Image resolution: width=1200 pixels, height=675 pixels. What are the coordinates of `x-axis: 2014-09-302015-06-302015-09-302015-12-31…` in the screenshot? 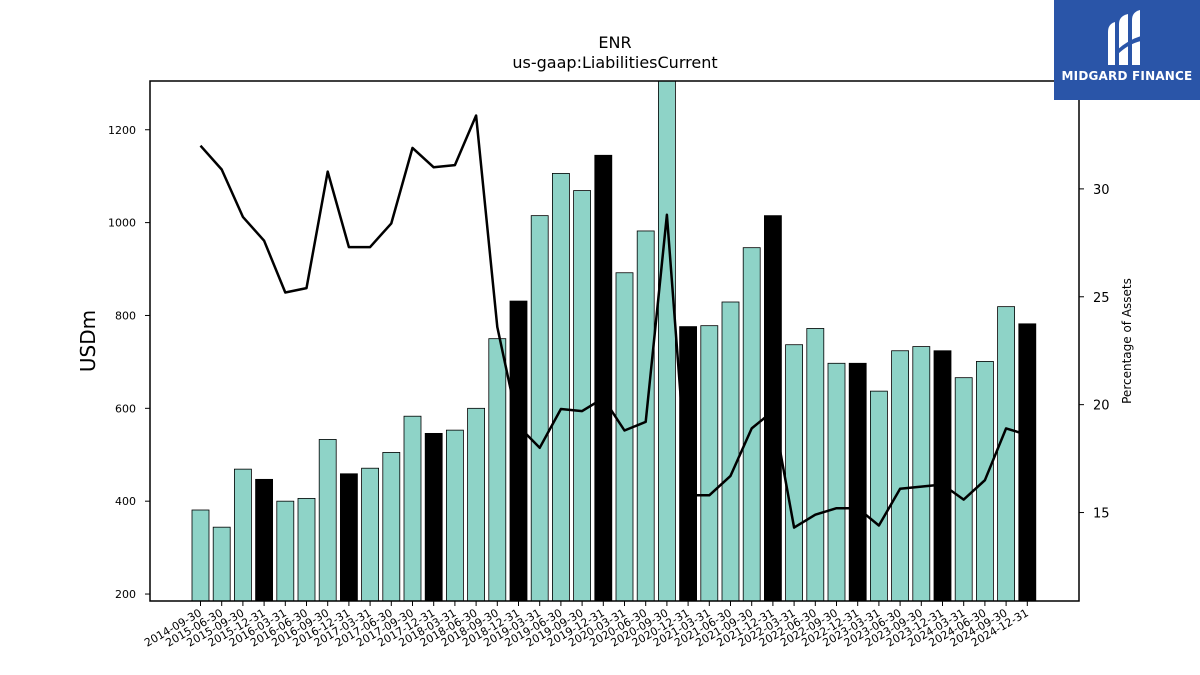 It's located at (586, 625).